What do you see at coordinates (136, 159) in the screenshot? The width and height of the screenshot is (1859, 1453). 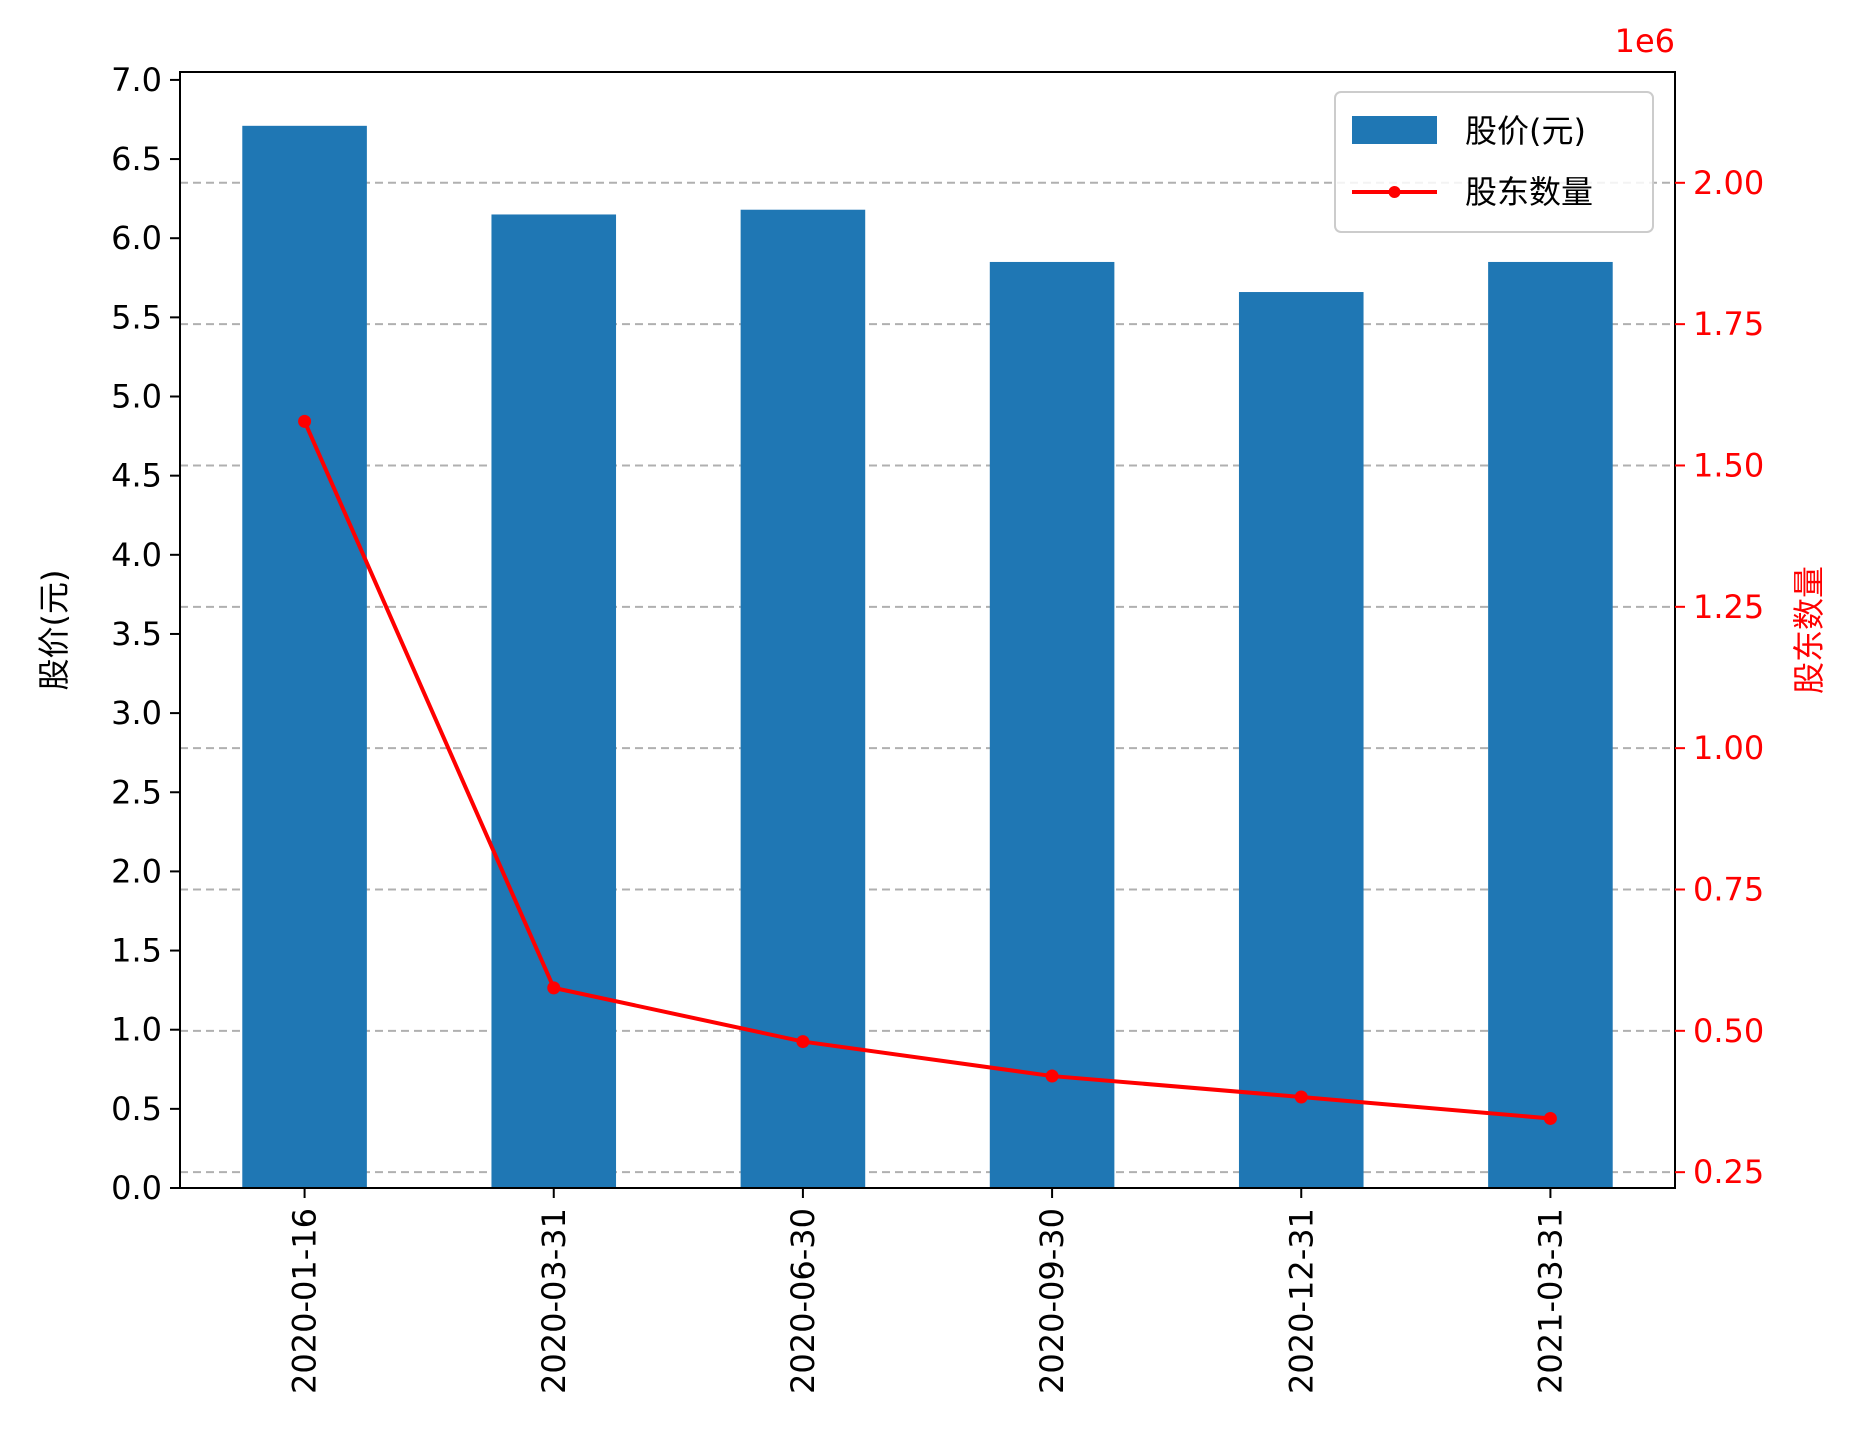 I see `y-tick-label: 6.5` at bounding box center [136, 159].